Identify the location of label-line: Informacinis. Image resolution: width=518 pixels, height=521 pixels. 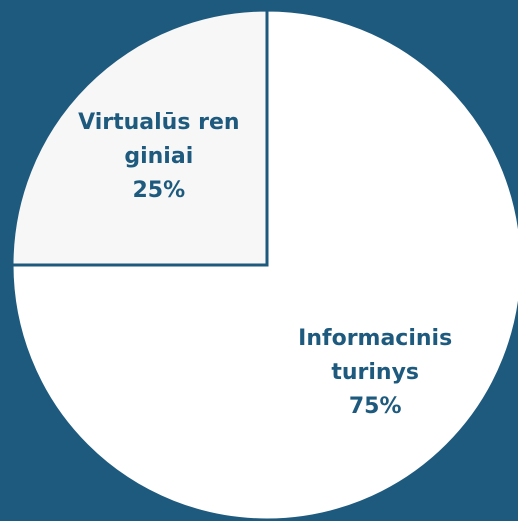
(375, 338).